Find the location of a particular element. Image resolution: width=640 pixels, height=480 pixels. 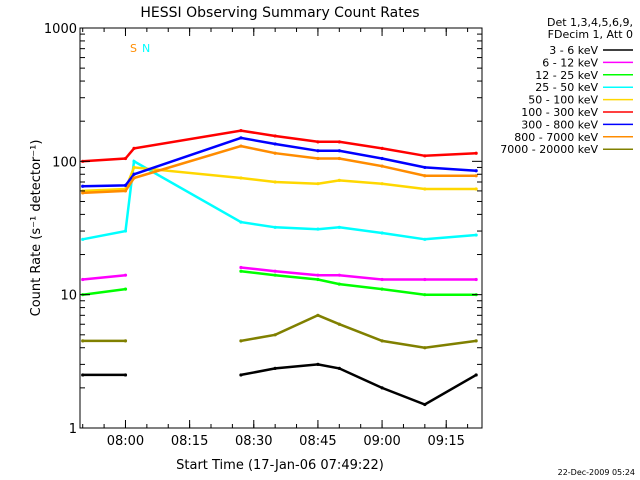

x-tick-label: 09:15 is located at coordinates (445, 441).